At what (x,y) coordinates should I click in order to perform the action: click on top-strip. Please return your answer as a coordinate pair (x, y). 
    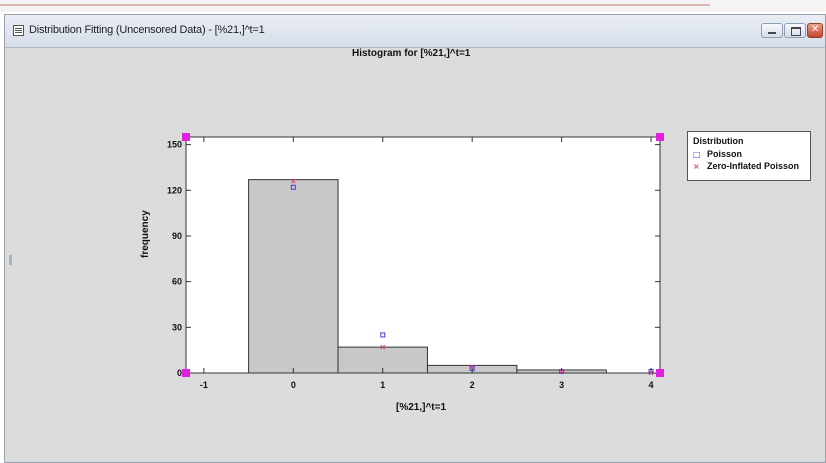
    Looking at the image, I should click on (413, 6).